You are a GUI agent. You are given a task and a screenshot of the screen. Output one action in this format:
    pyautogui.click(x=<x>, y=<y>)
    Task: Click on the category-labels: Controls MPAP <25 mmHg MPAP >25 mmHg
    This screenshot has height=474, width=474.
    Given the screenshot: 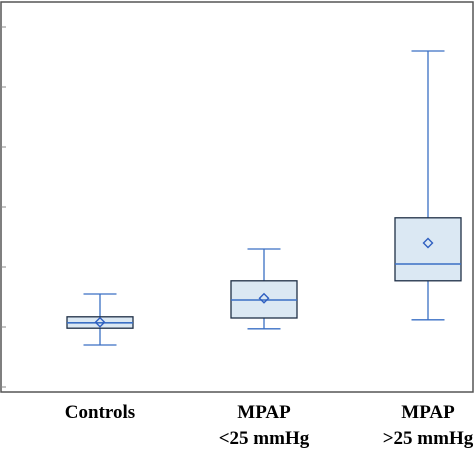 What is the action you would take?
    pyautogui.click(x=269, y=425)
    